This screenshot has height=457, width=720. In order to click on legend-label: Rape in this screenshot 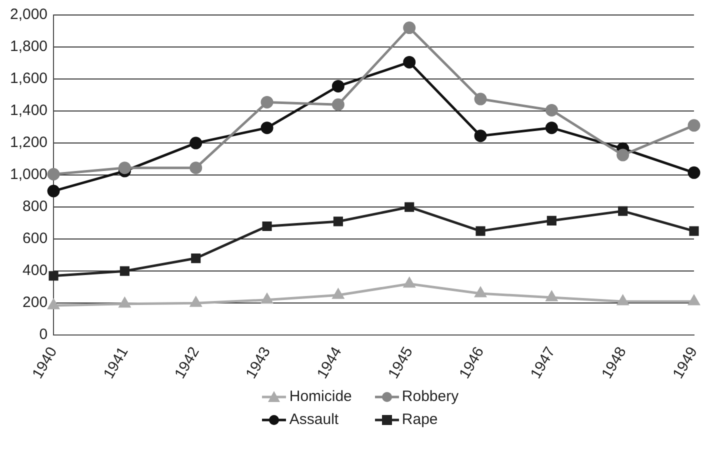, I will do `click(420, 419)`.